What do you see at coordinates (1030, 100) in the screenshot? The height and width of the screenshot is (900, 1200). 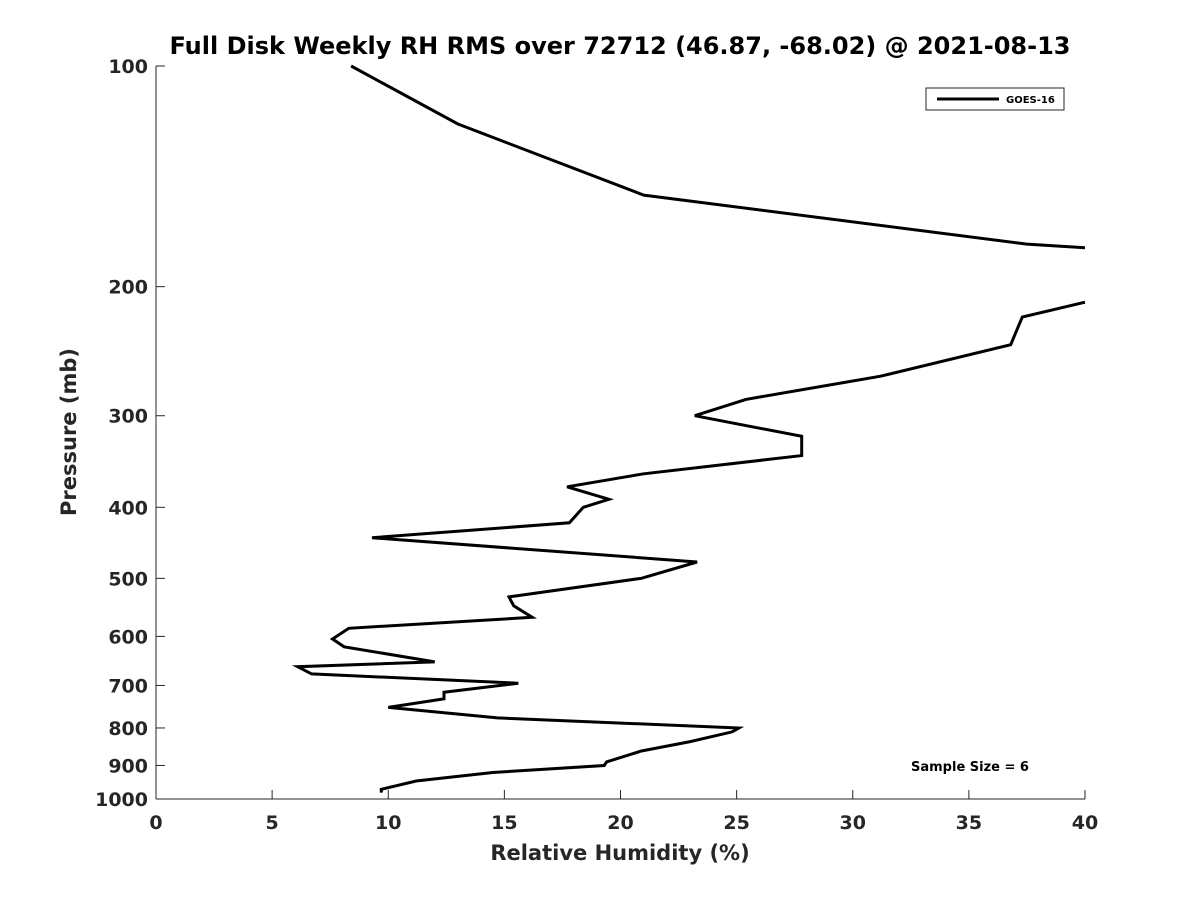 I see `legend-entry: GOES-16` at bounding box center [1030, 100].